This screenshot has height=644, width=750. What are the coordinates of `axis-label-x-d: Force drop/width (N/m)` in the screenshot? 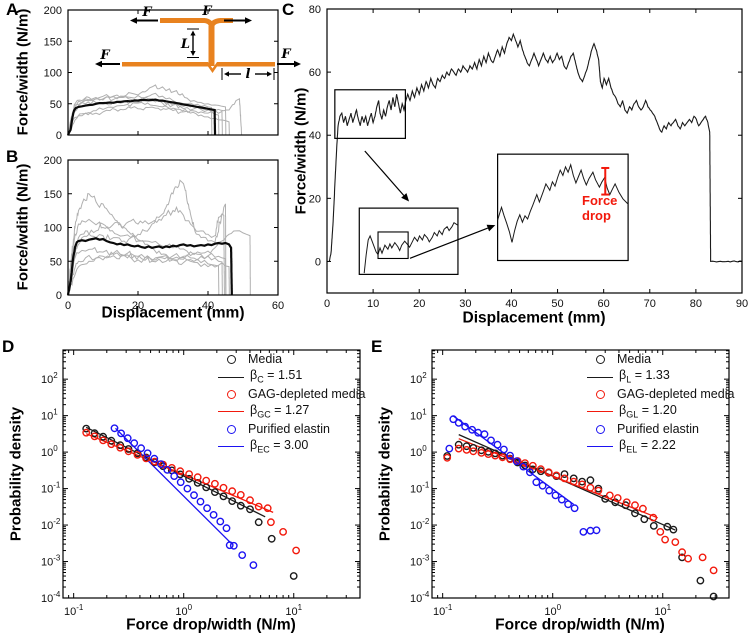 It's located at (211, 625).